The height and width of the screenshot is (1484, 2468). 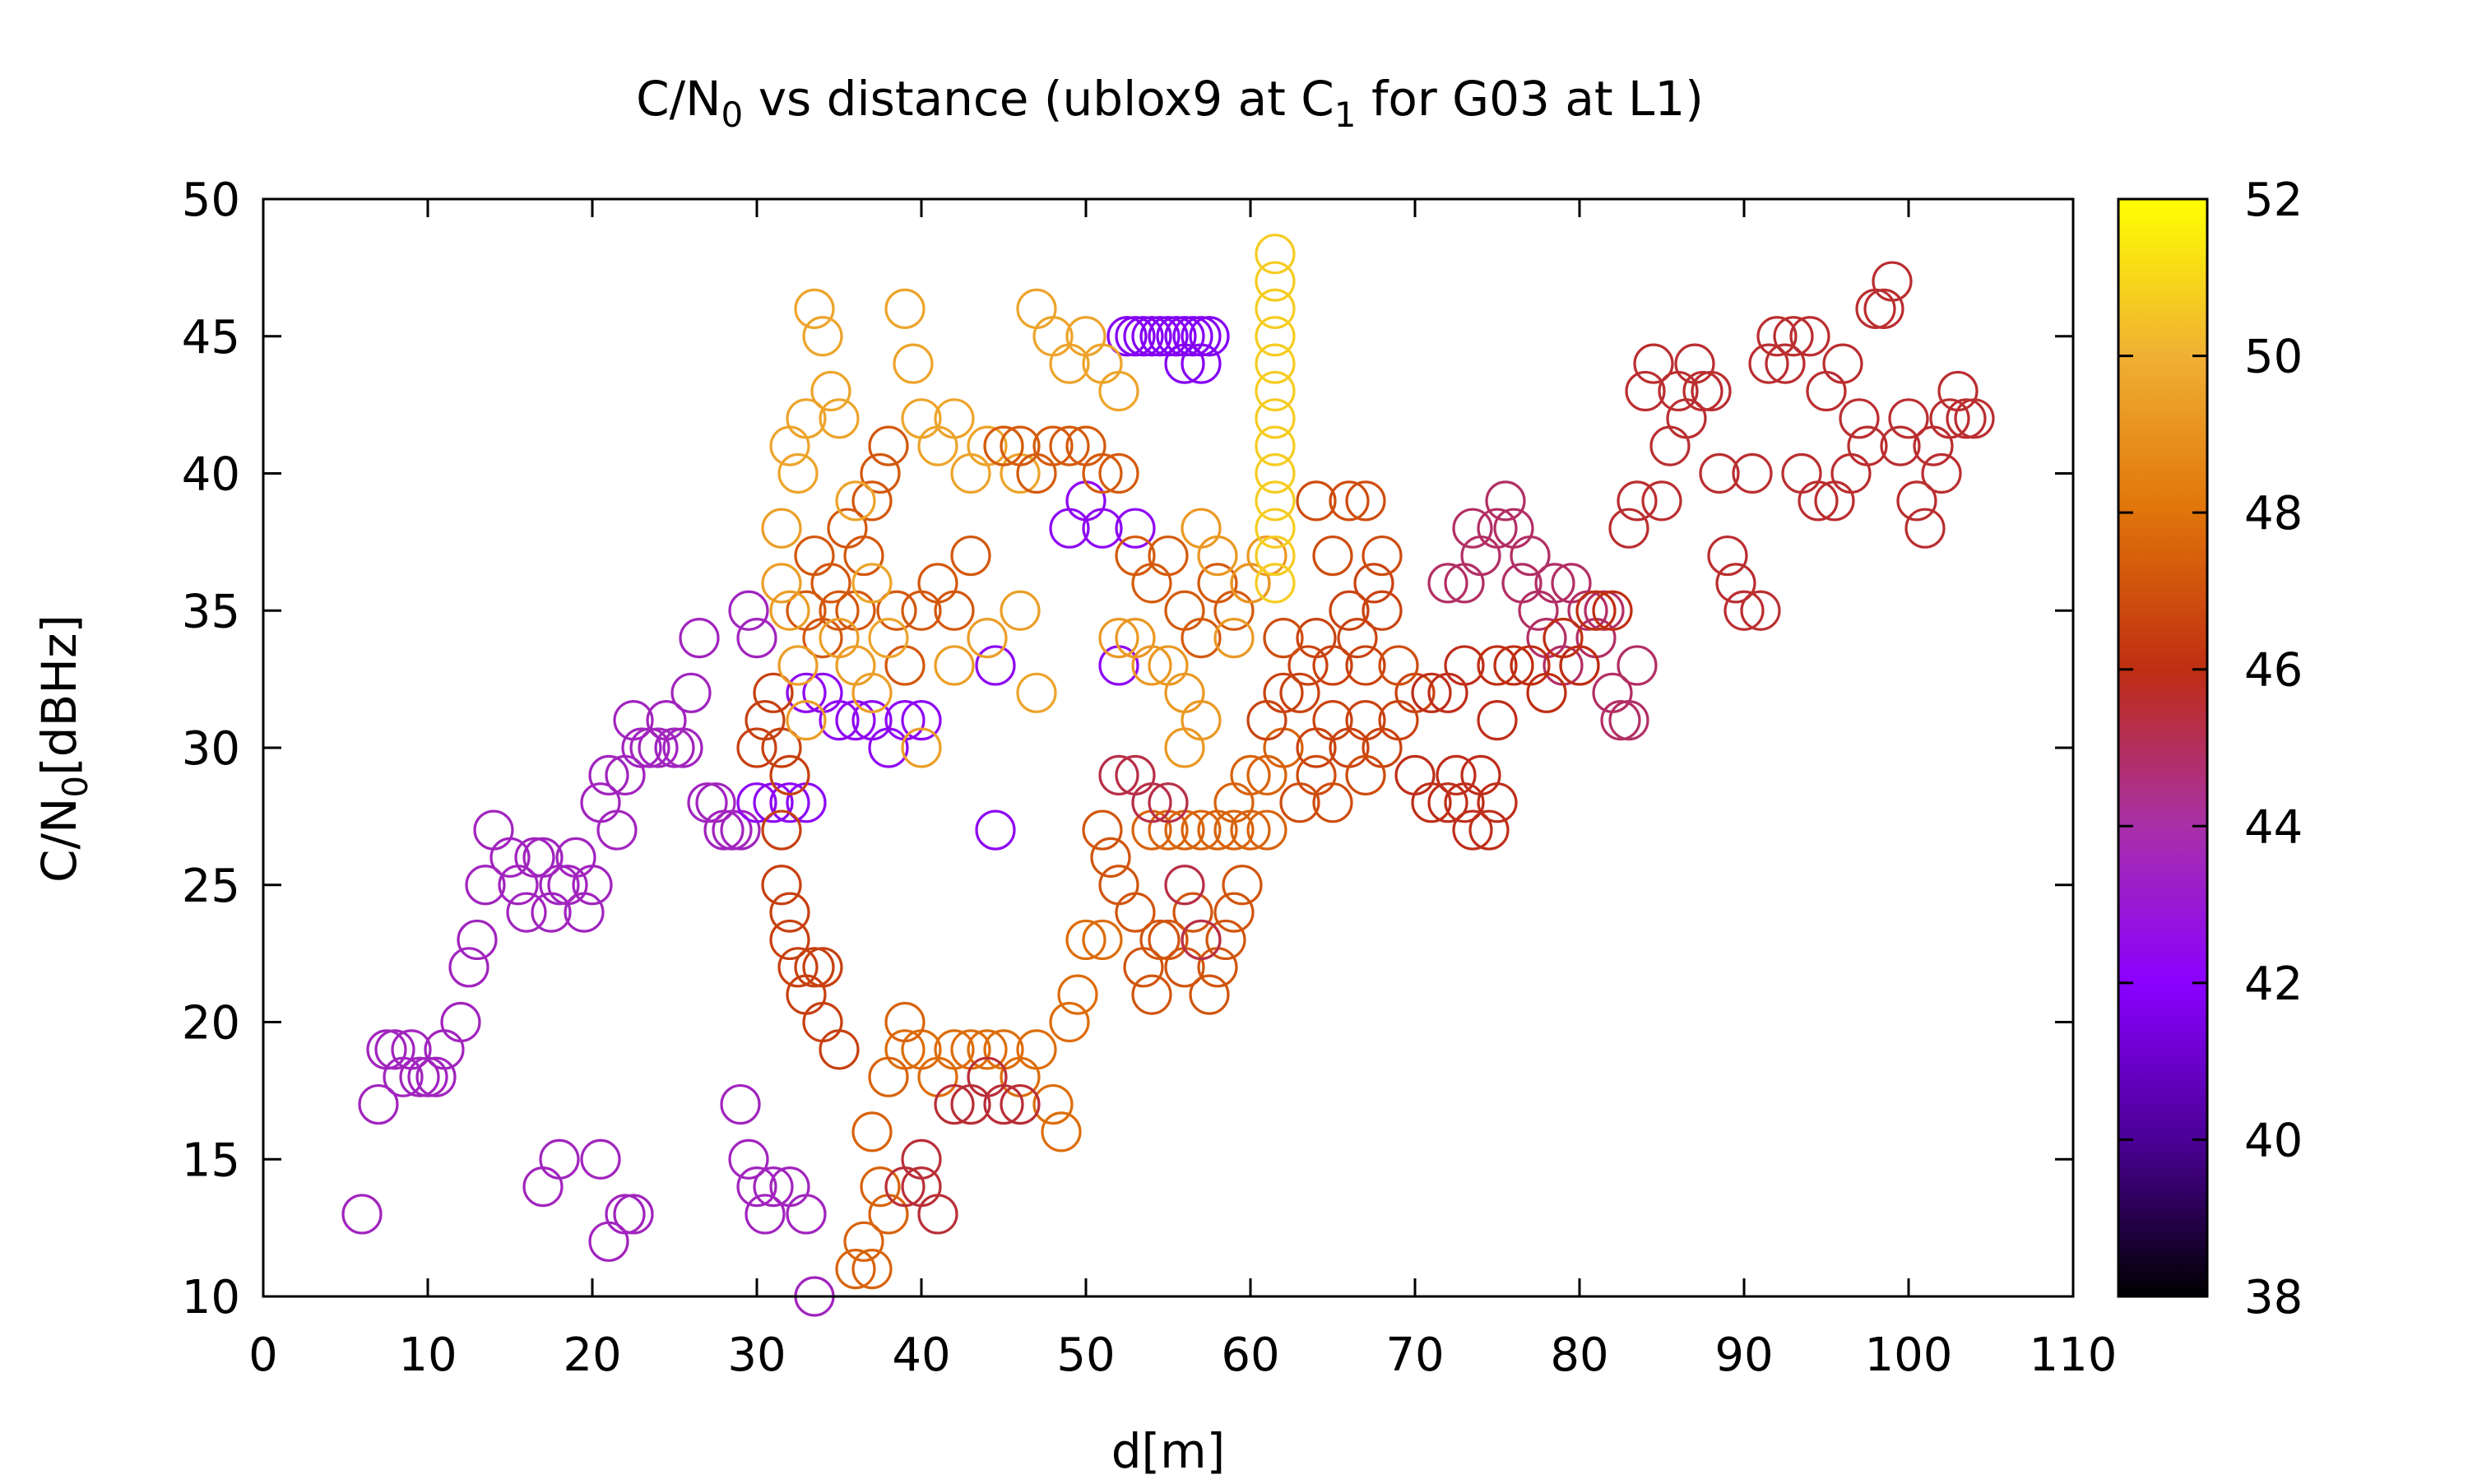 I want to click on x-tick-label: 100, so click(x=1909, y=1355).